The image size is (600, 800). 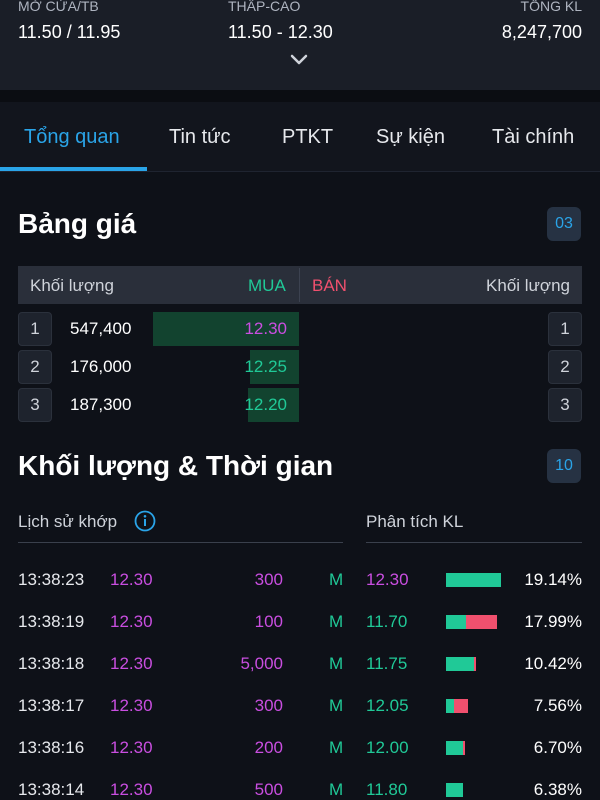 What do you see at coordinates (308, 137) in the screenshot?
I see `tab-technical-analysis: PTKT` at bounding box center [308, 137].